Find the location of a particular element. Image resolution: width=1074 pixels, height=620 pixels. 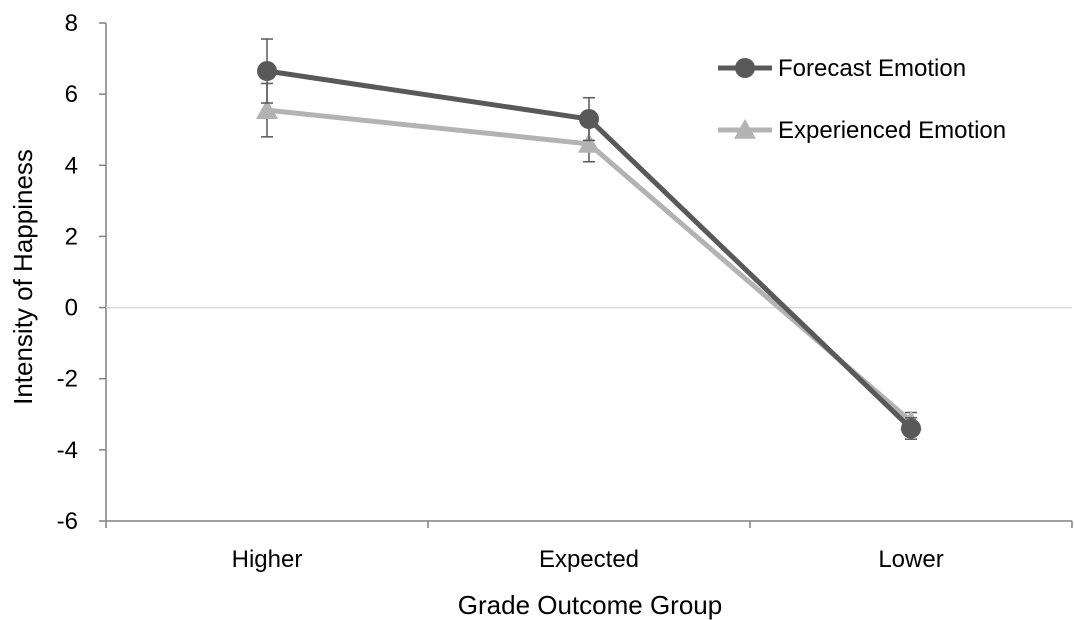

legend-label: Experienced Emotion is located at coordinates (892, 130).